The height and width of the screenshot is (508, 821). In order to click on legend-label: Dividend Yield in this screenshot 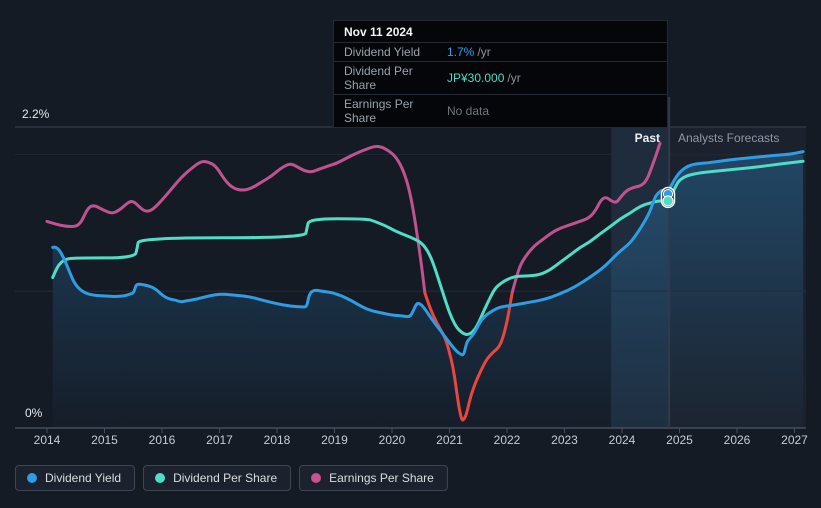, I will do `click(83, 478)`.